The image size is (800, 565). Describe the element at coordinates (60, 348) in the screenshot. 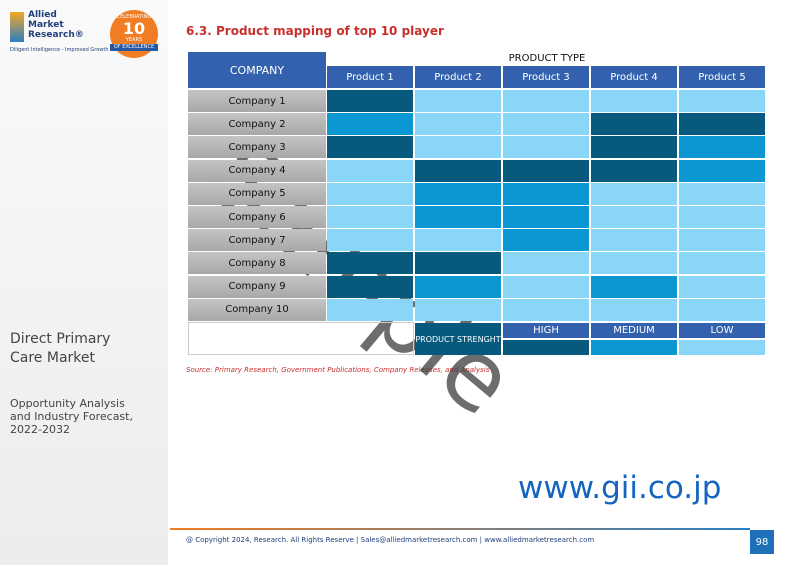

I see `report-title: Direct Primary Care Market` at that location.